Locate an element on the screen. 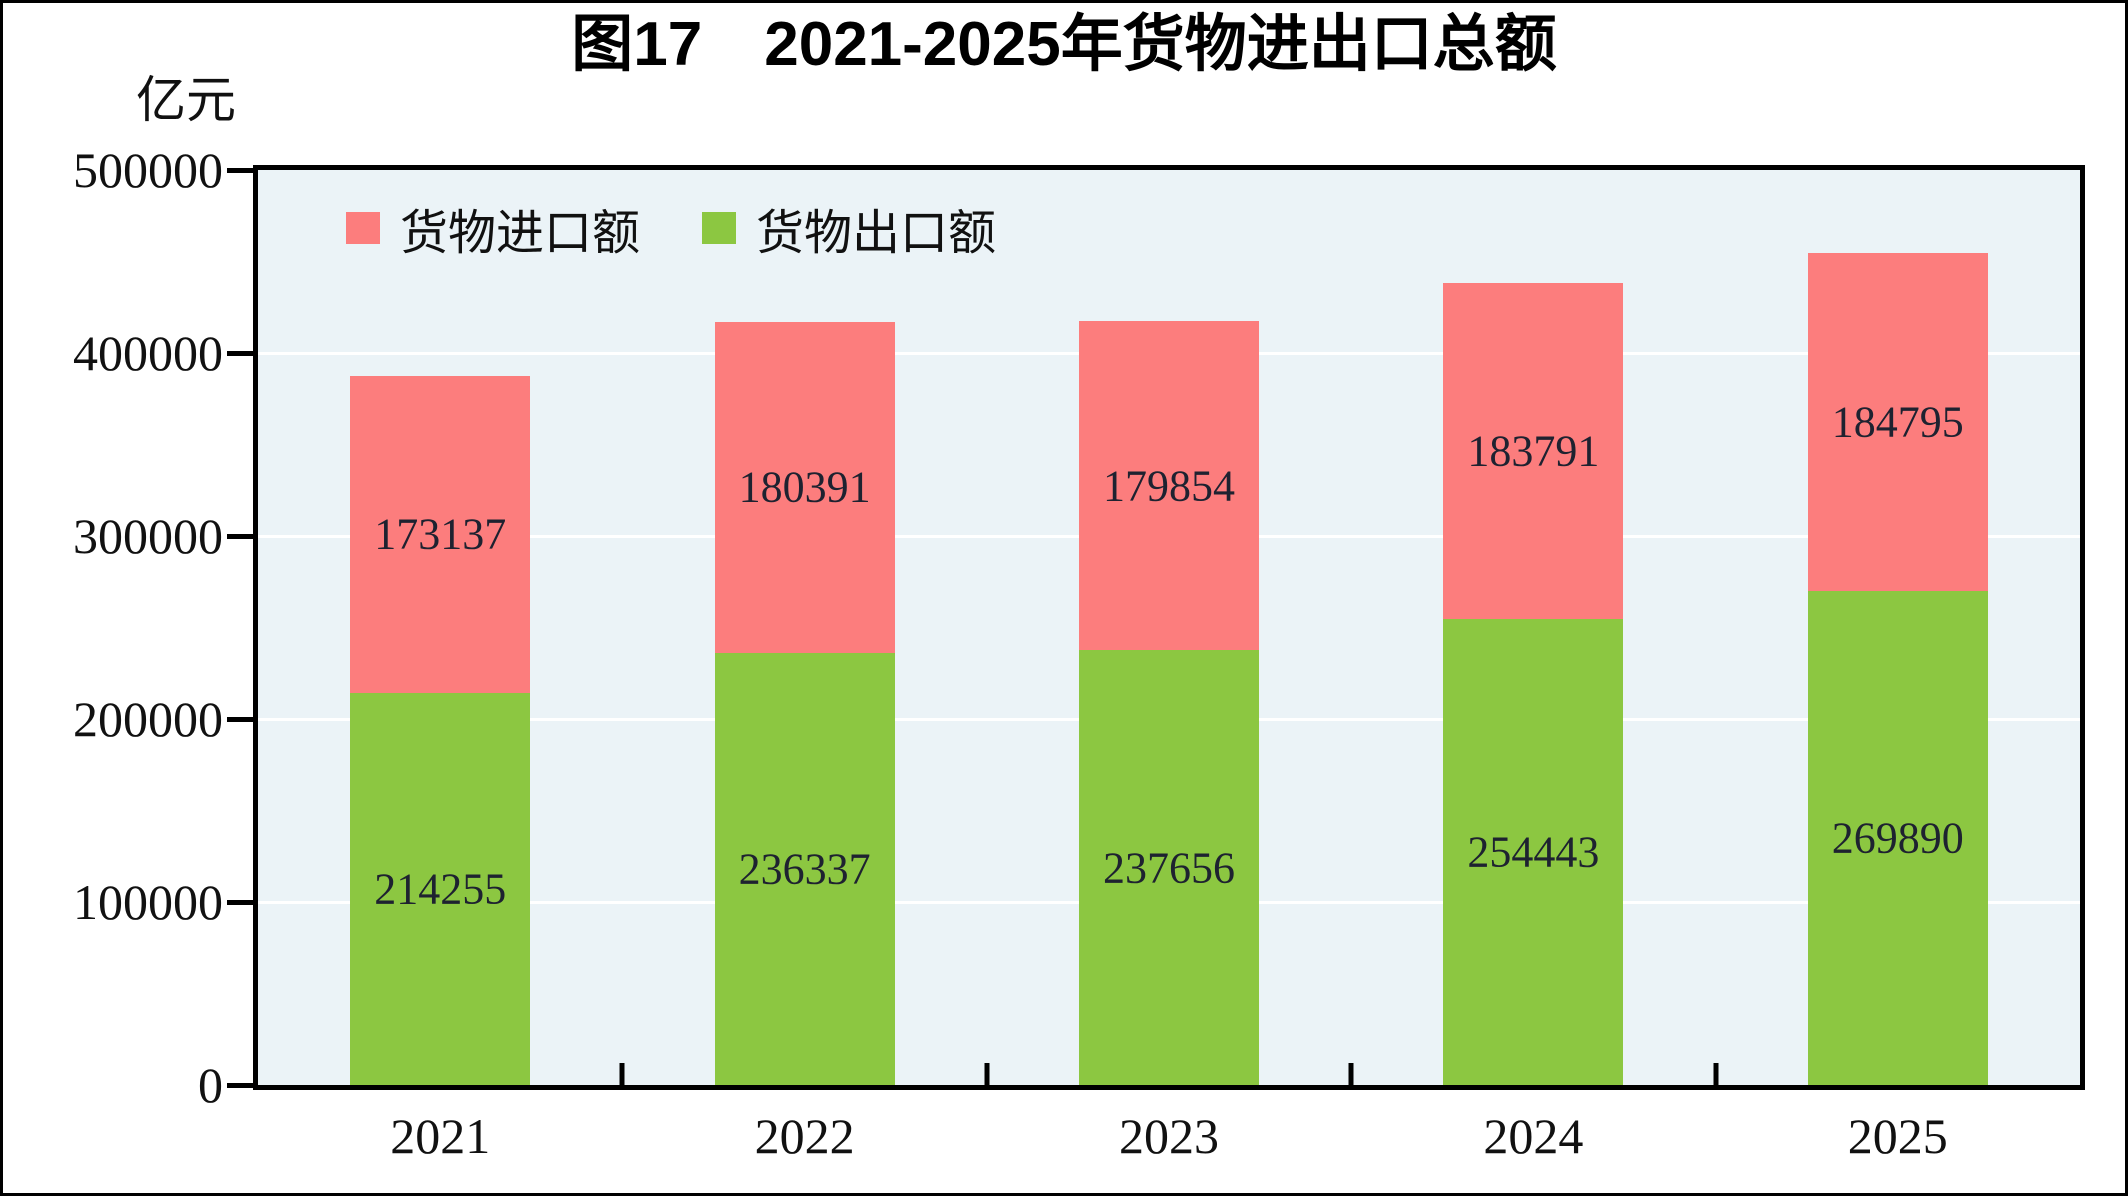 This screenshot has height=1196, width=2128. bar-2022-import-segment is located at coordinates (804, 487).